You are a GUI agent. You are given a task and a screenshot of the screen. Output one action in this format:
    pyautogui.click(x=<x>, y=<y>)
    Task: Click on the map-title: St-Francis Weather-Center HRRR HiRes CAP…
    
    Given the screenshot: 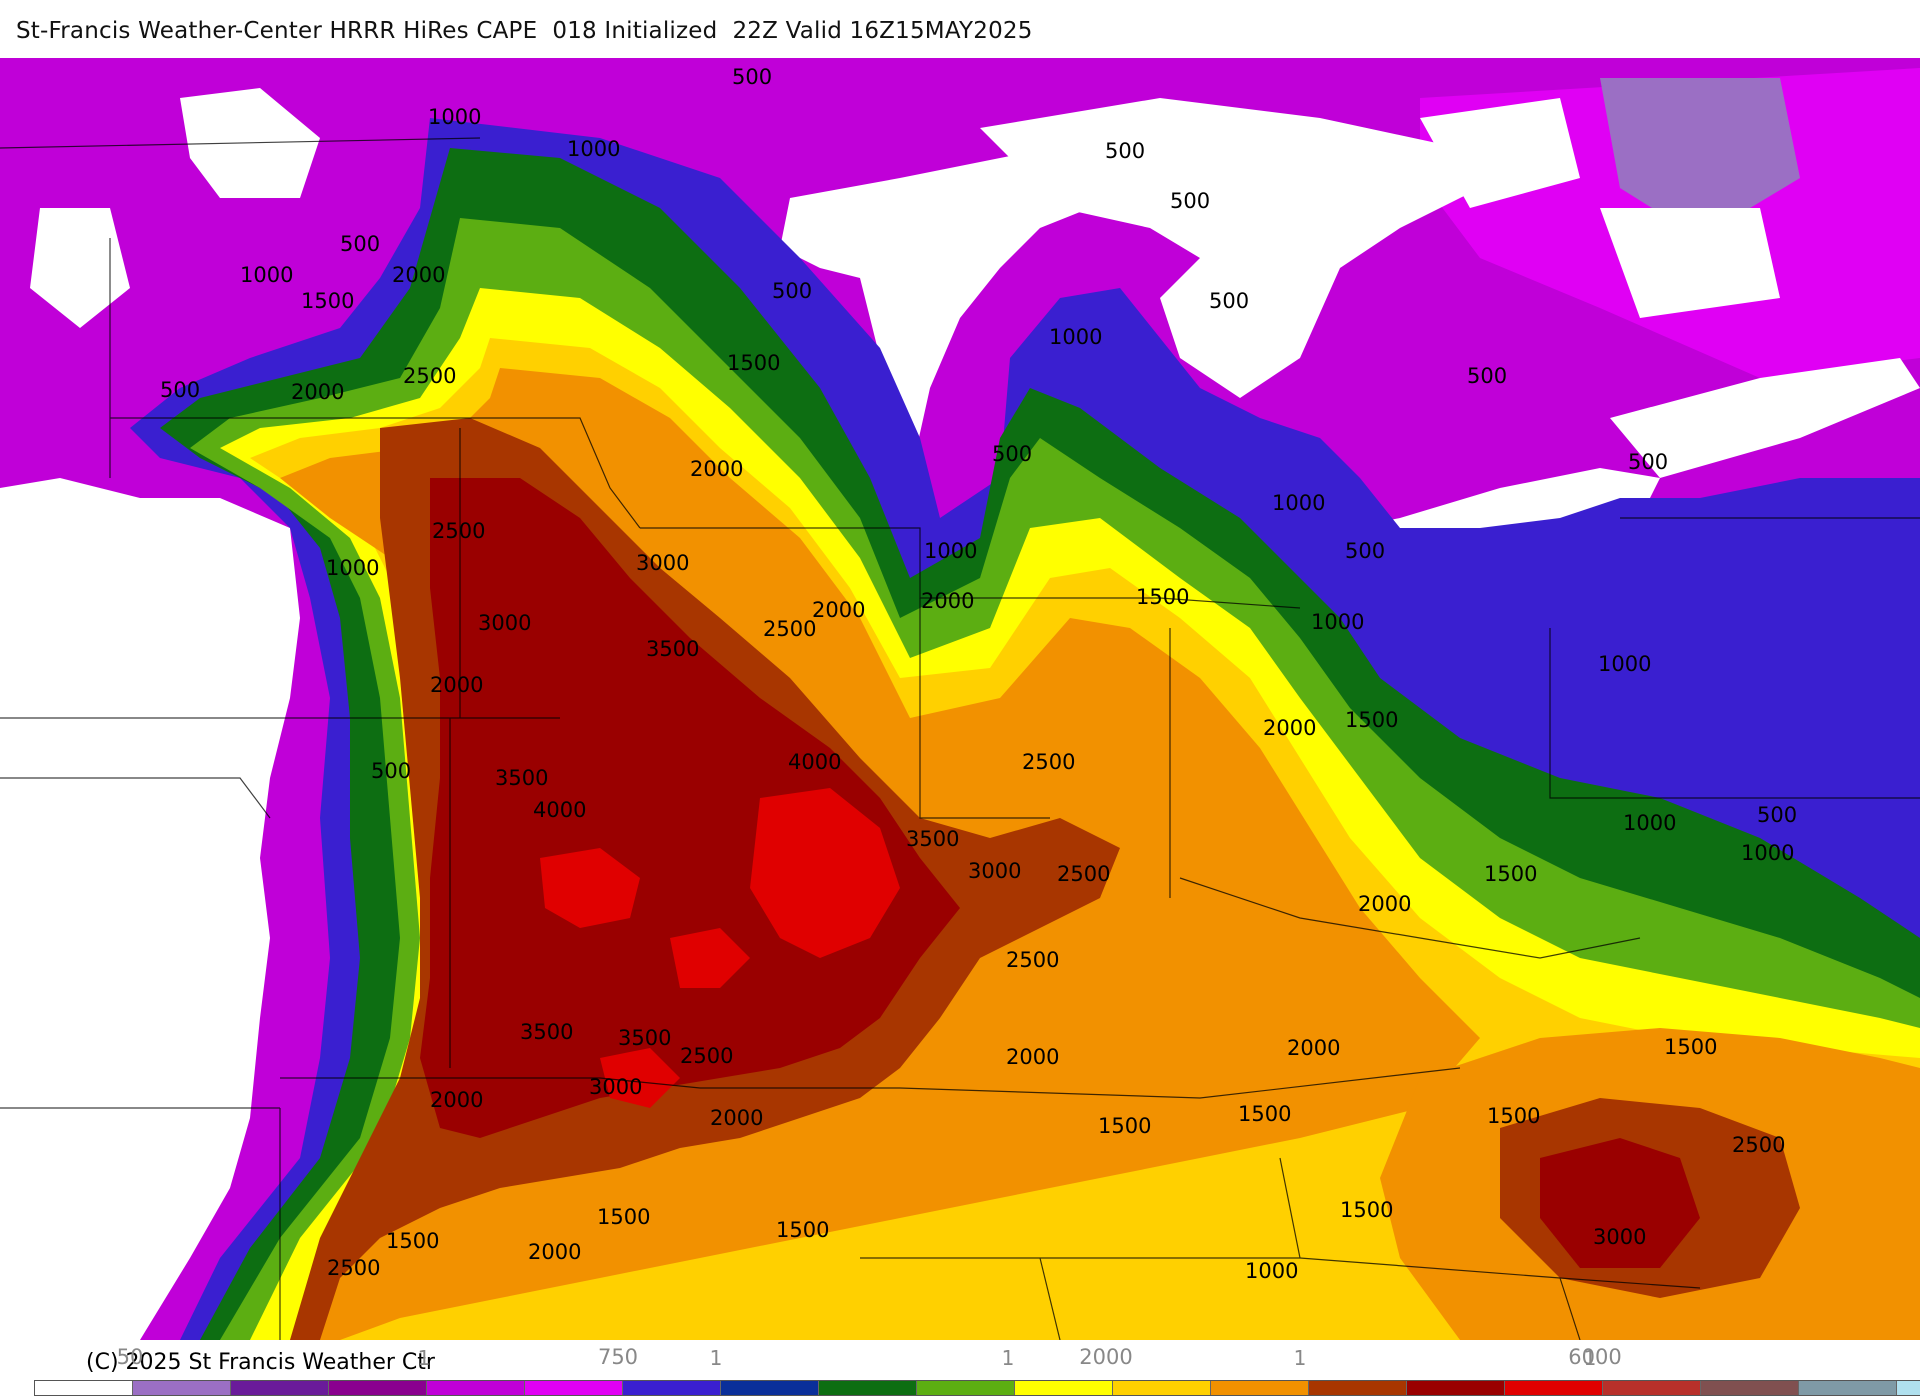 What is the action you would take?
    pyautogui.click(x=524, y=31)
    